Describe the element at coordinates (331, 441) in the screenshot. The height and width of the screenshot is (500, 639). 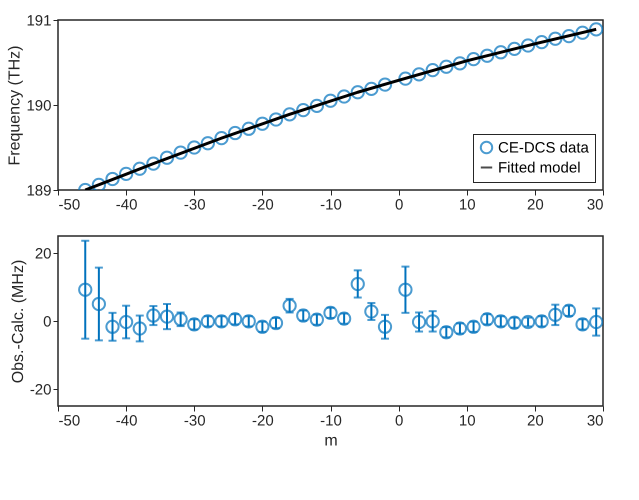
I see `x-axis-title: m` at that location.